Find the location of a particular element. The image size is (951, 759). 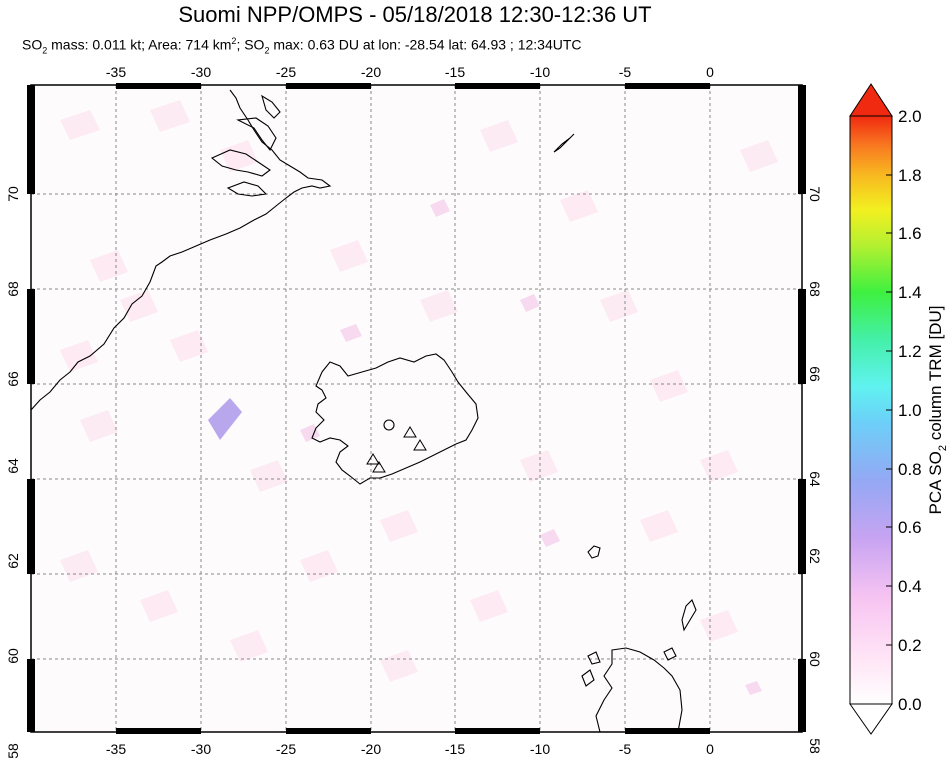

svg-text: 1.0 is located at coordinates (910, 410).